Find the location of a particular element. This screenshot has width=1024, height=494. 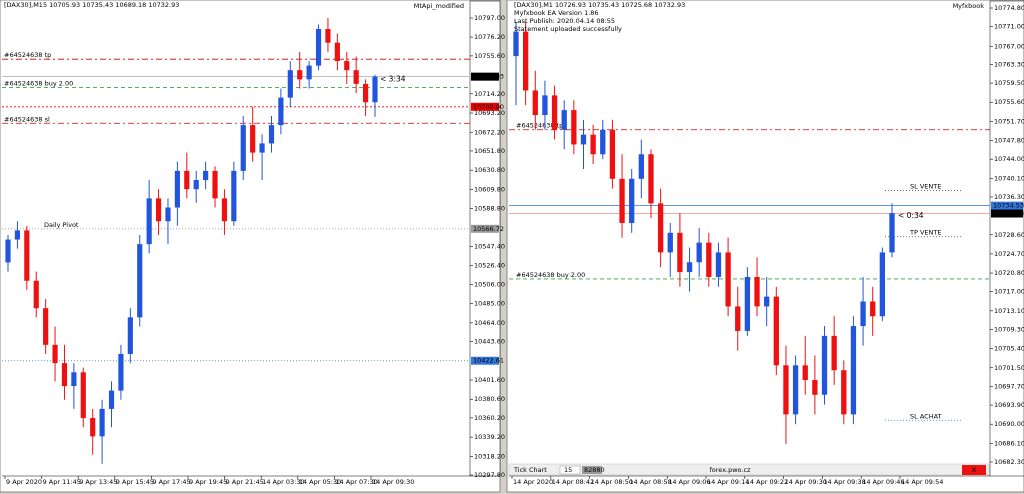

y-tick-label: 10763.30 is located at coordinates (1009, 64).